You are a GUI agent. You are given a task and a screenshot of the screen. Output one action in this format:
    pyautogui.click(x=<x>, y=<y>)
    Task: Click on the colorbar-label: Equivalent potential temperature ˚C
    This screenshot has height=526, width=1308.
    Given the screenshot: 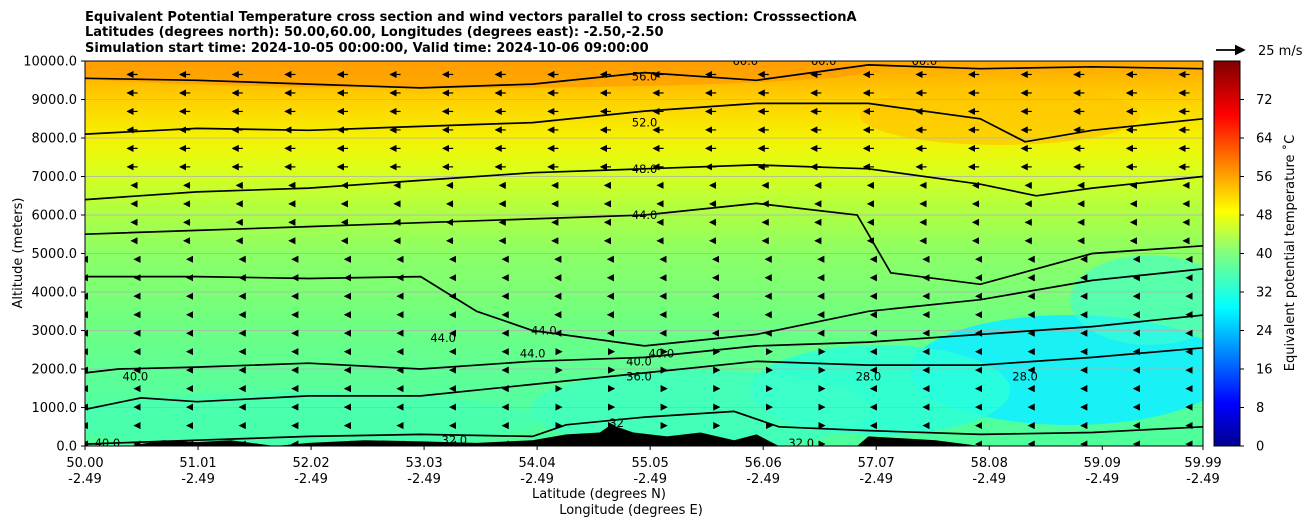 What is the action you would take?
    pyautogui.click(x=1290, y=253)
    